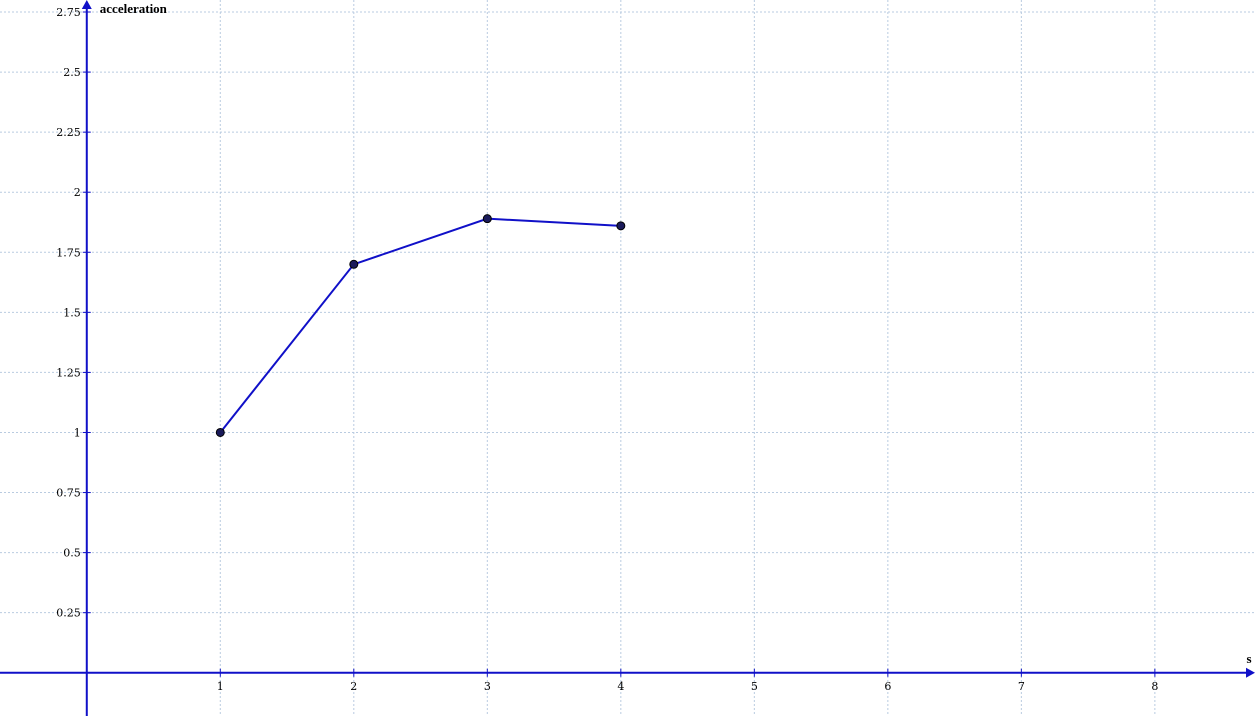  What do you see at coordinates (72, 312) in the screenshot?
I see `y-tick-label: 1.5` at bounding box center [72, 312].